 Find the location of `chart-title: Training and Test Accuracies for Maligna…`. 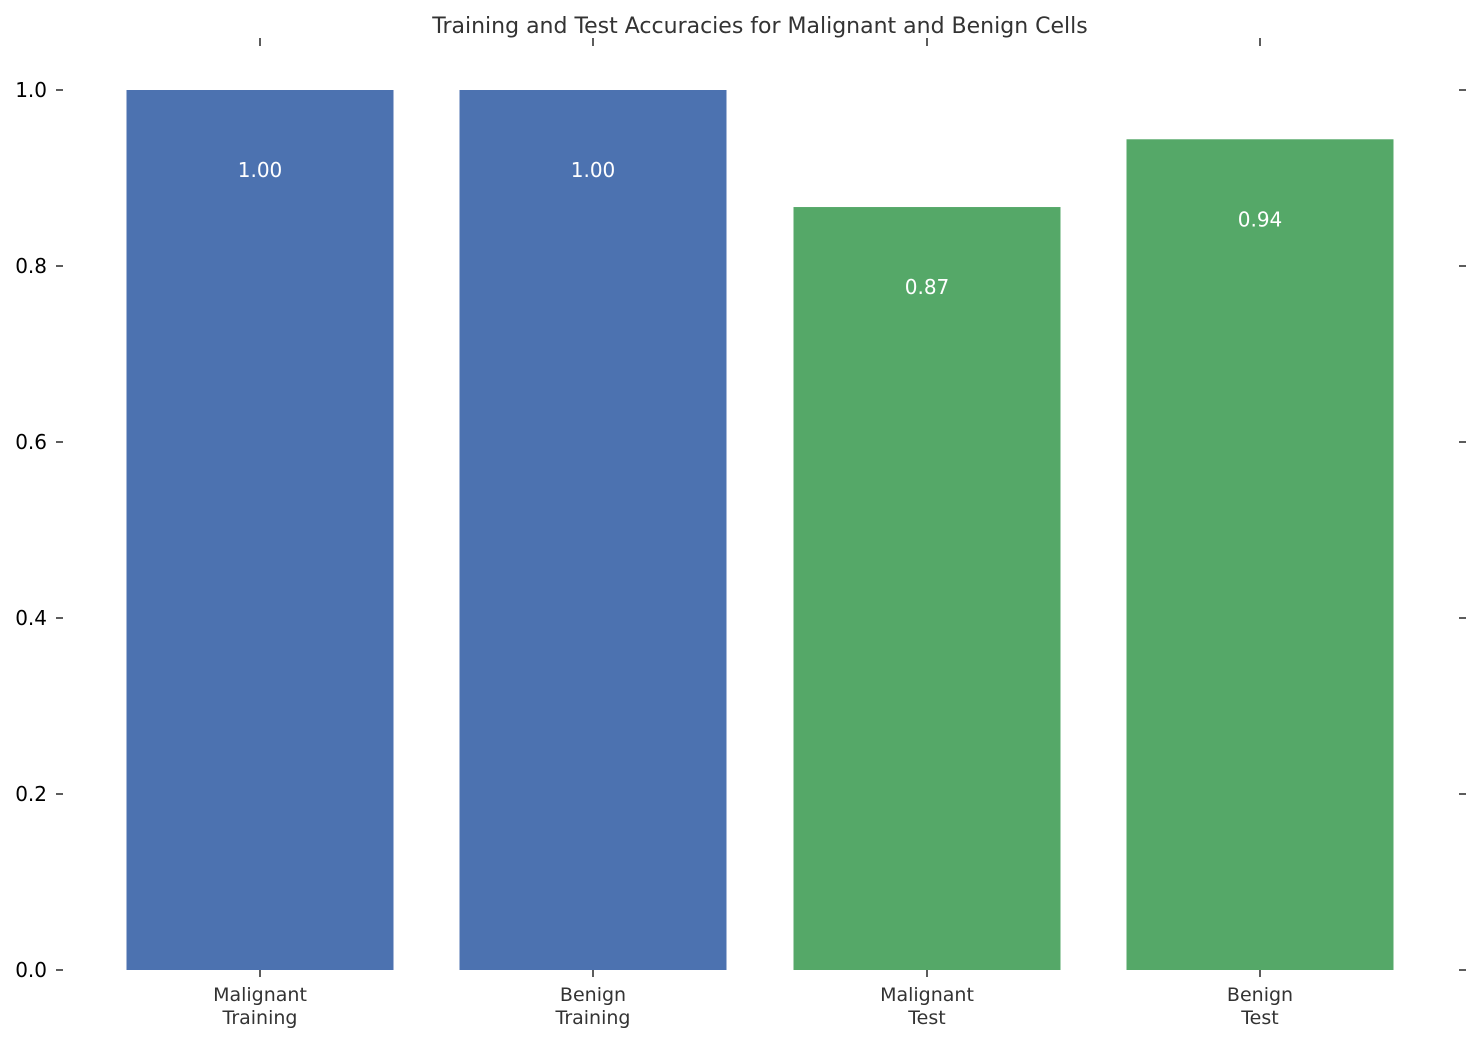

chart-title: Training and Test Accuracies for Maligna… is located at coordinates (759, 26).